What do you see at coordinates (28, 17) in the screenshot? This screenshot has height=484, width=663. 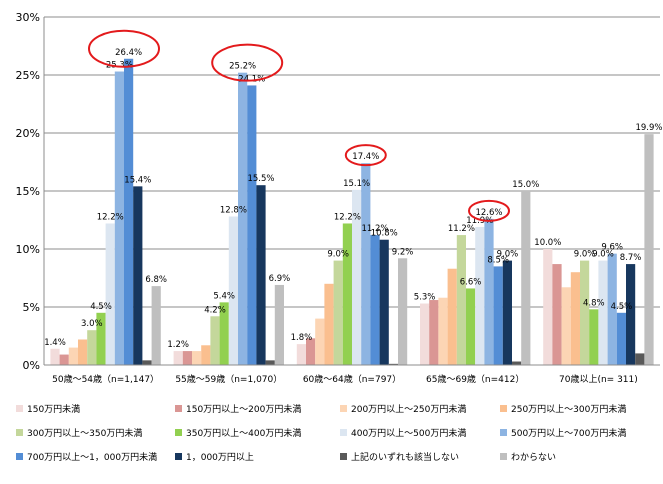 I see `y-tick-label: 30%` at bounding box center [28, 17].